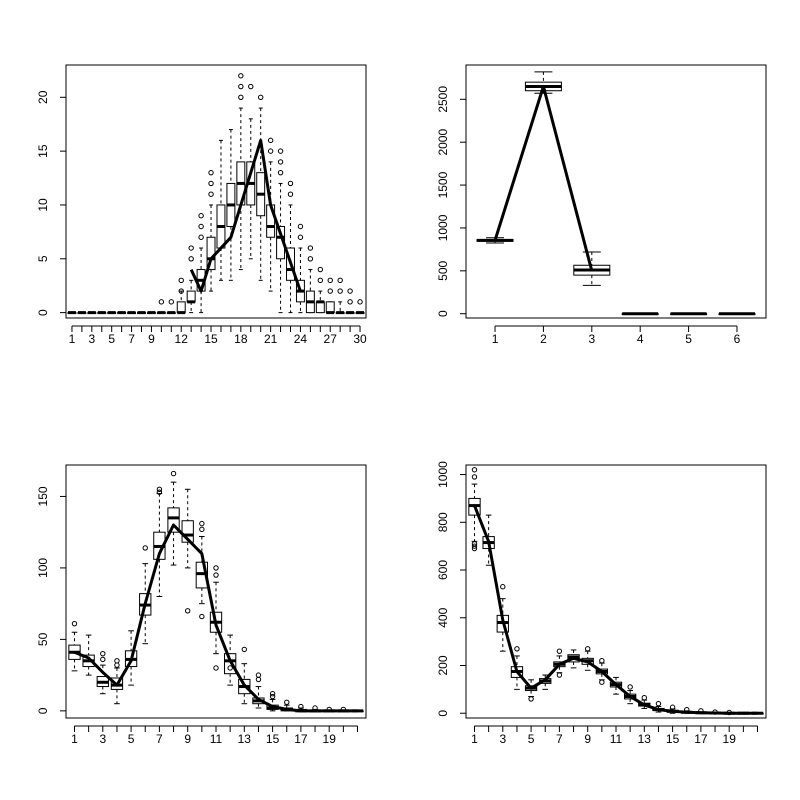 This screenshot has height=800, width=800. What do you see at coordinates (443, 522) in the screenshot?
I see `y-tick-label: 800` at bounding box center [443, 522].